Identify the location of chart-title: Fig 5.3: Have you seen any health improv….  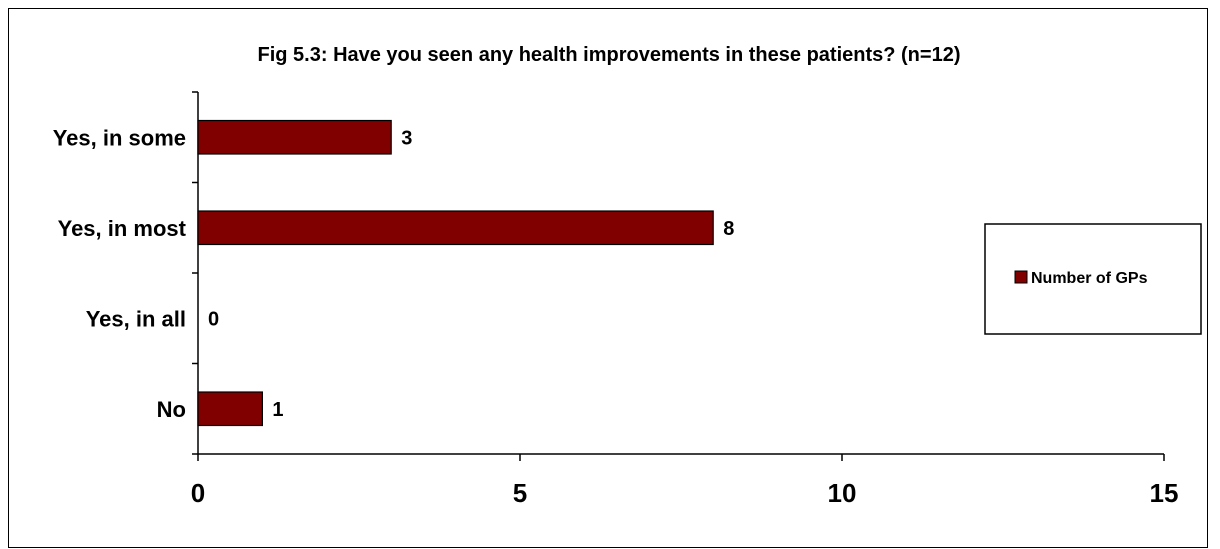
(609, 55).